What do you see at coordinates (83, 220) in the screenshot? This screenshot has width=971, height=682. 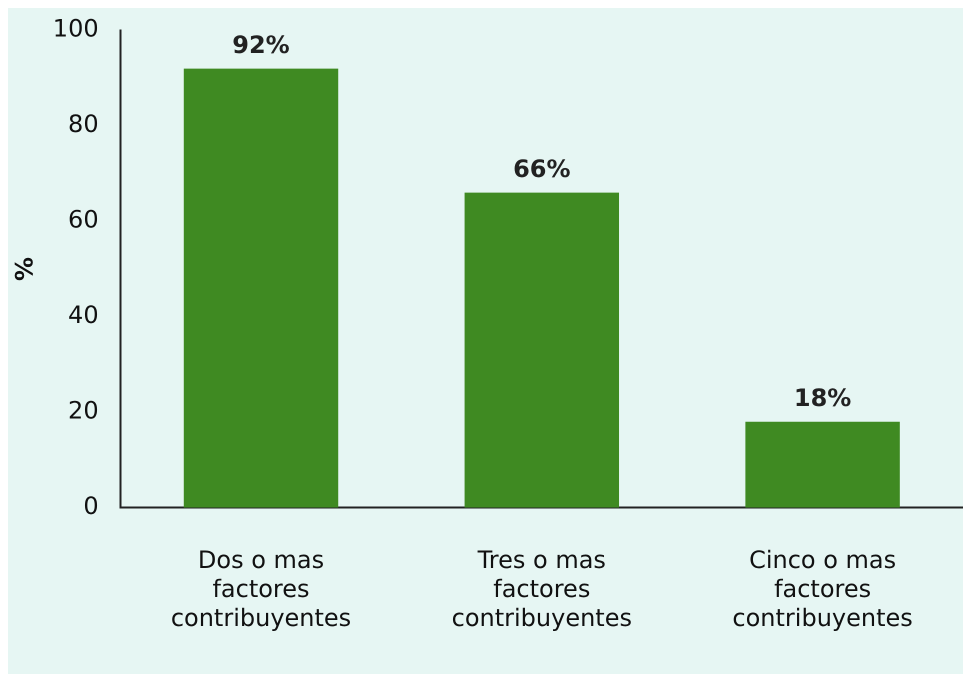 I see `y-tick-label: 60` at bounding box center [83, 220].